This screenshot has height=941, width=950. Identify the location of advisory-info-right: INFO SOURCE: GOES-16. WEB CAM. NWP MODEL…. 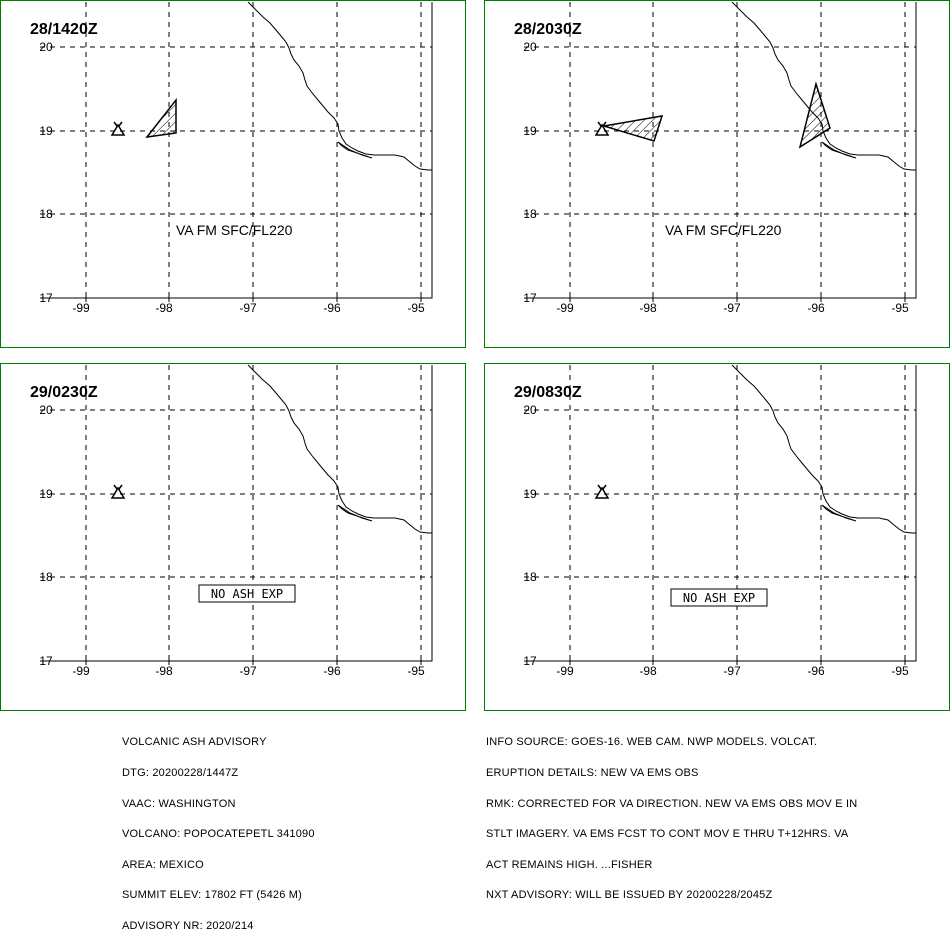
(671, 814).